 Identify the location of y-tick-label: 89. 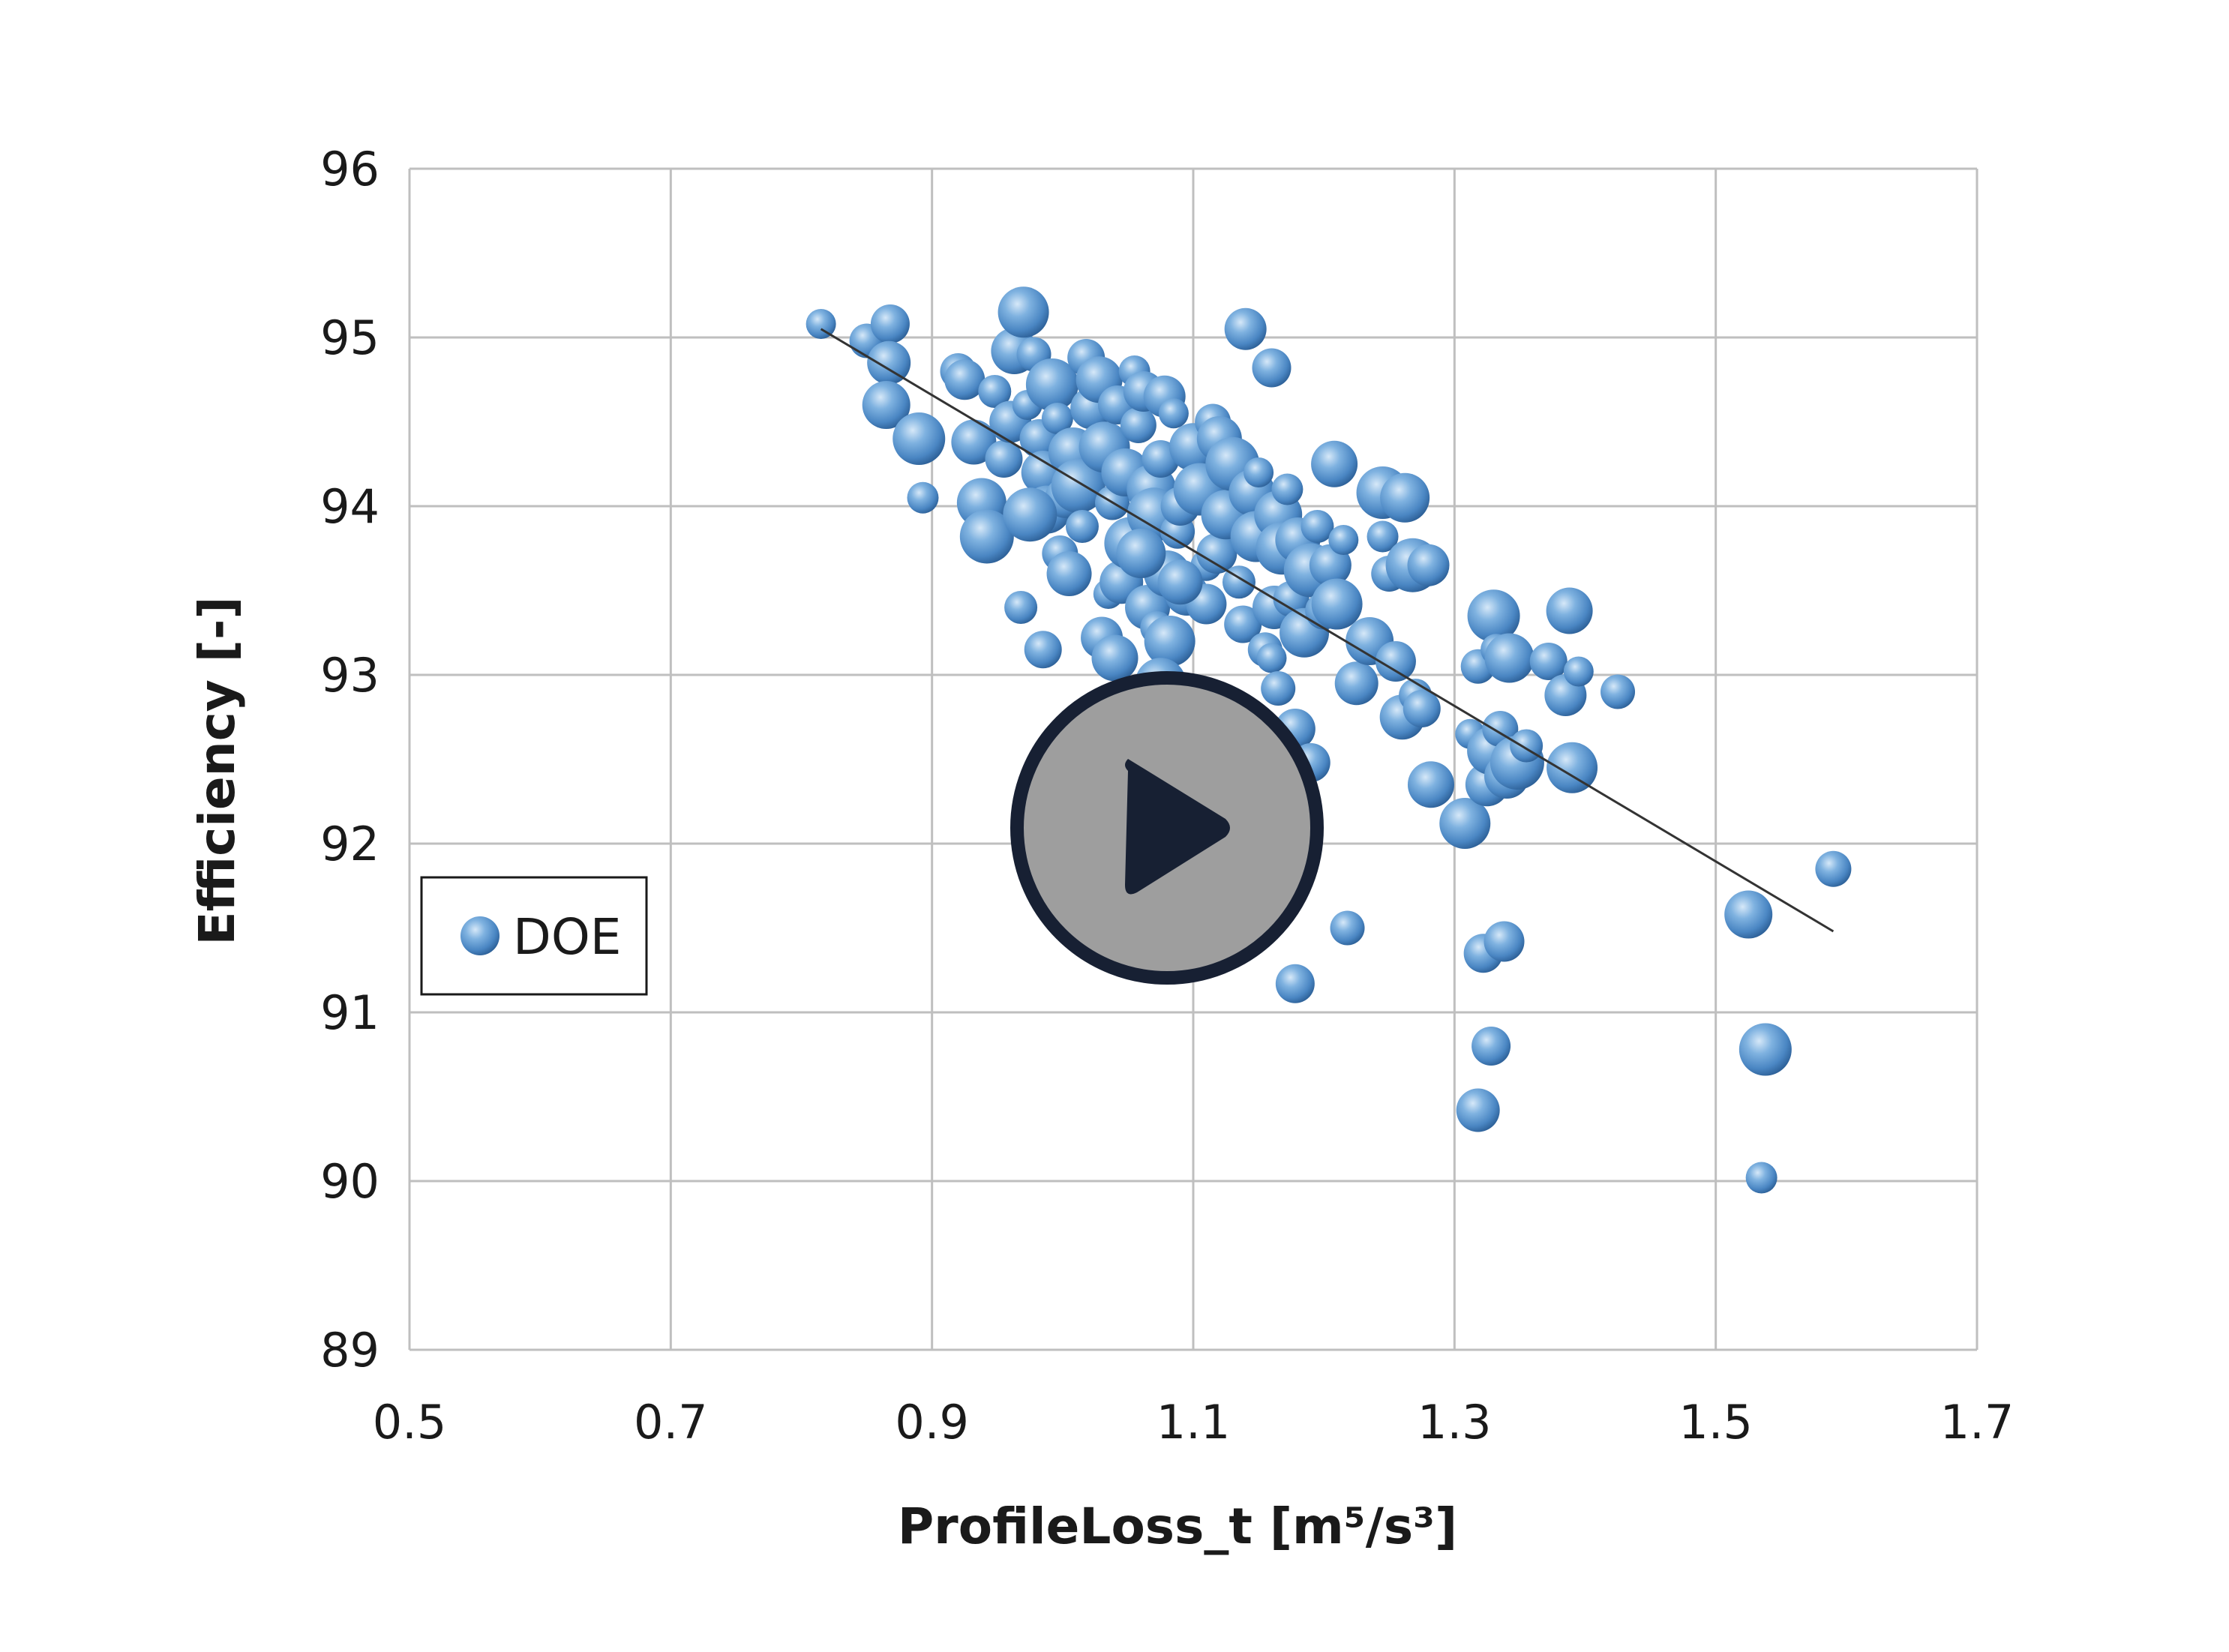
(350, 1350).